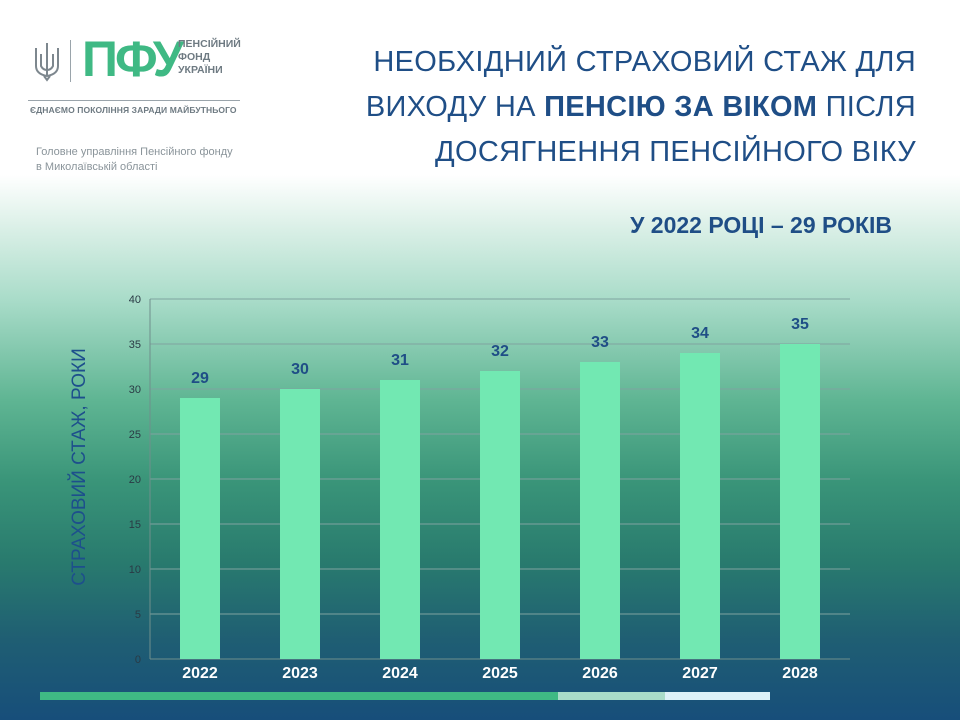 This screenshot has width=960, height=720. Describe the element at coordinates (135, 300) in the screenshot. I see `y-tick-label: 40` at that location.